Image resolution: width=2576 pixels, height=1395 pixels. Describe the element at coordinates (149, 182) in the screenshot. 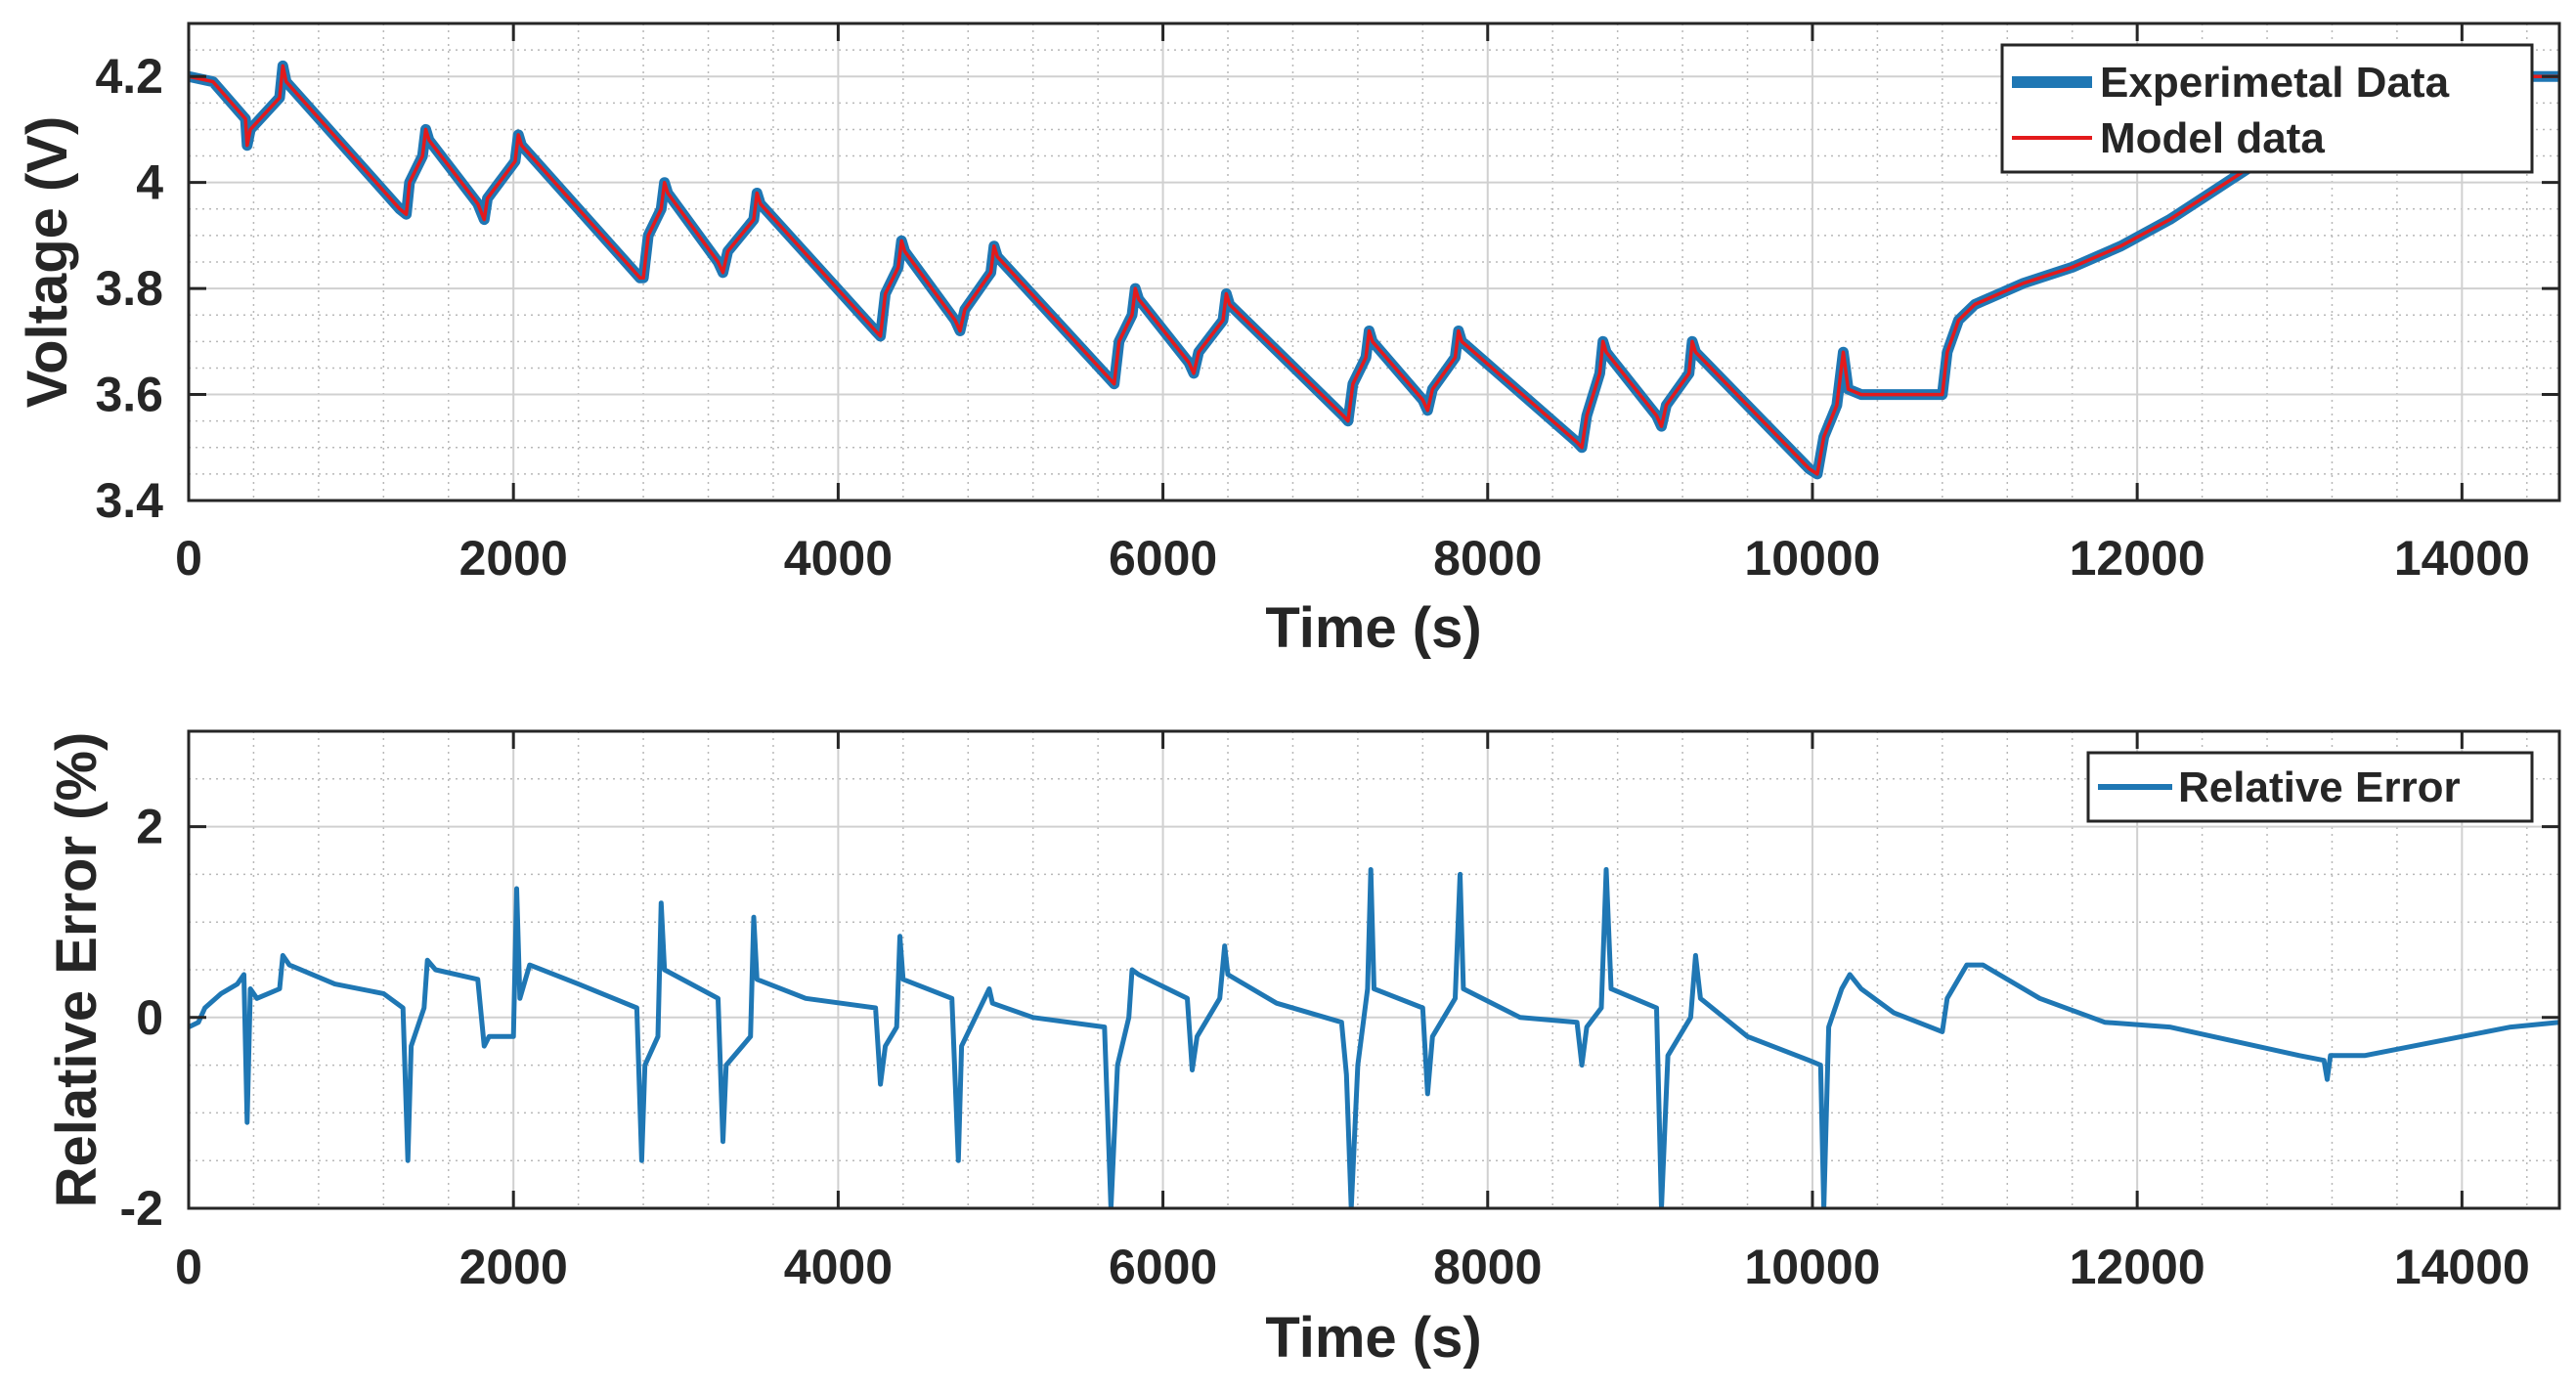

I see `y-tick-label: 4` at that location.